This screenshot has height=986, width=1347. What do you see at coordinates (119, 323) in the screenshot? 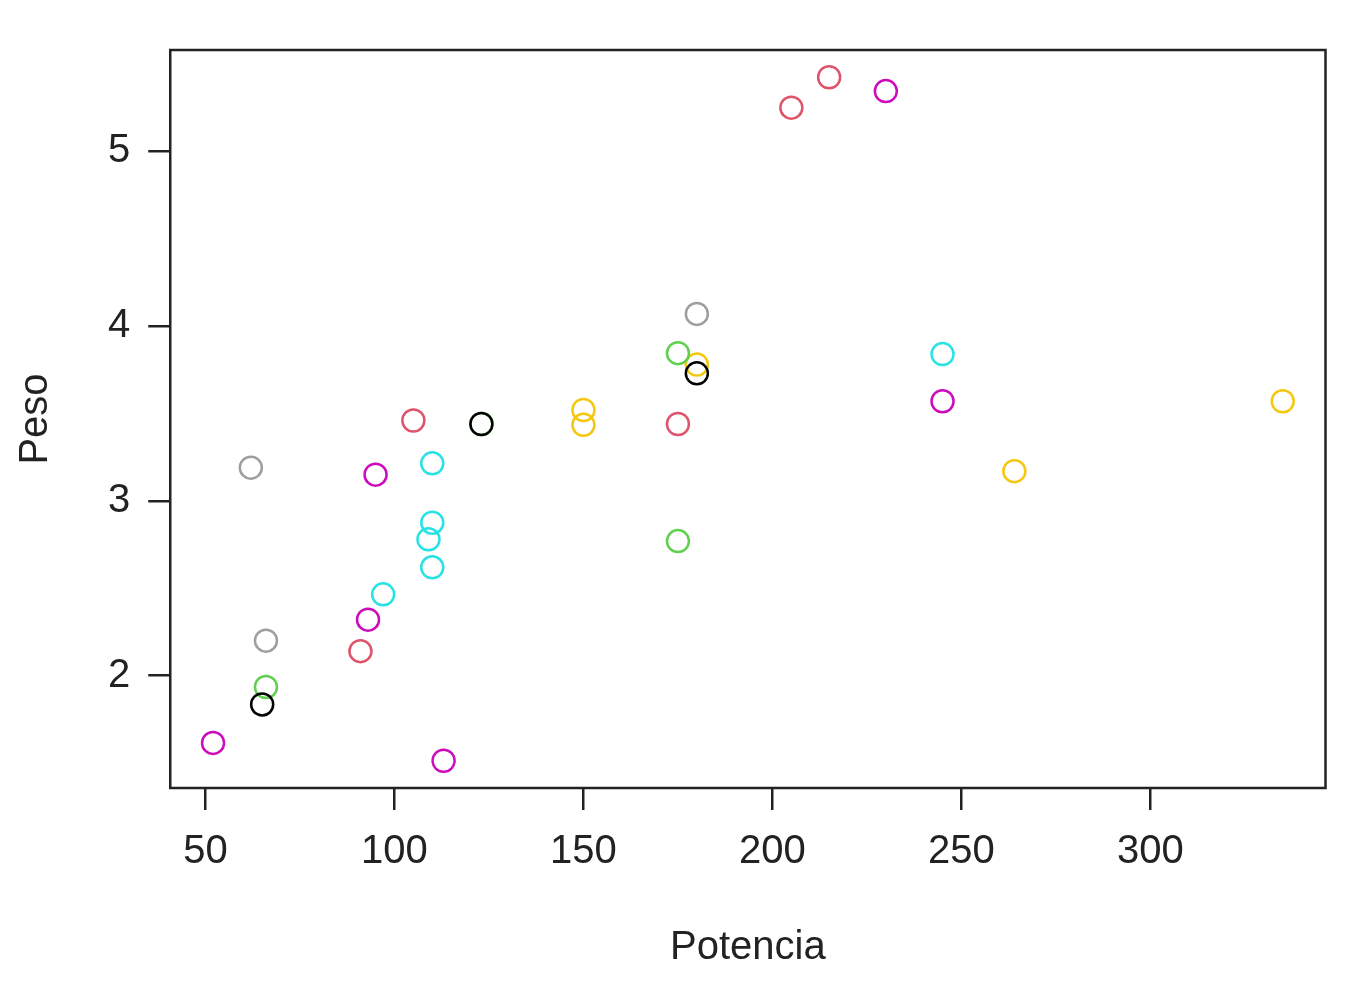
I see `y-tick-label: 4` at bounding box center [119, 323].